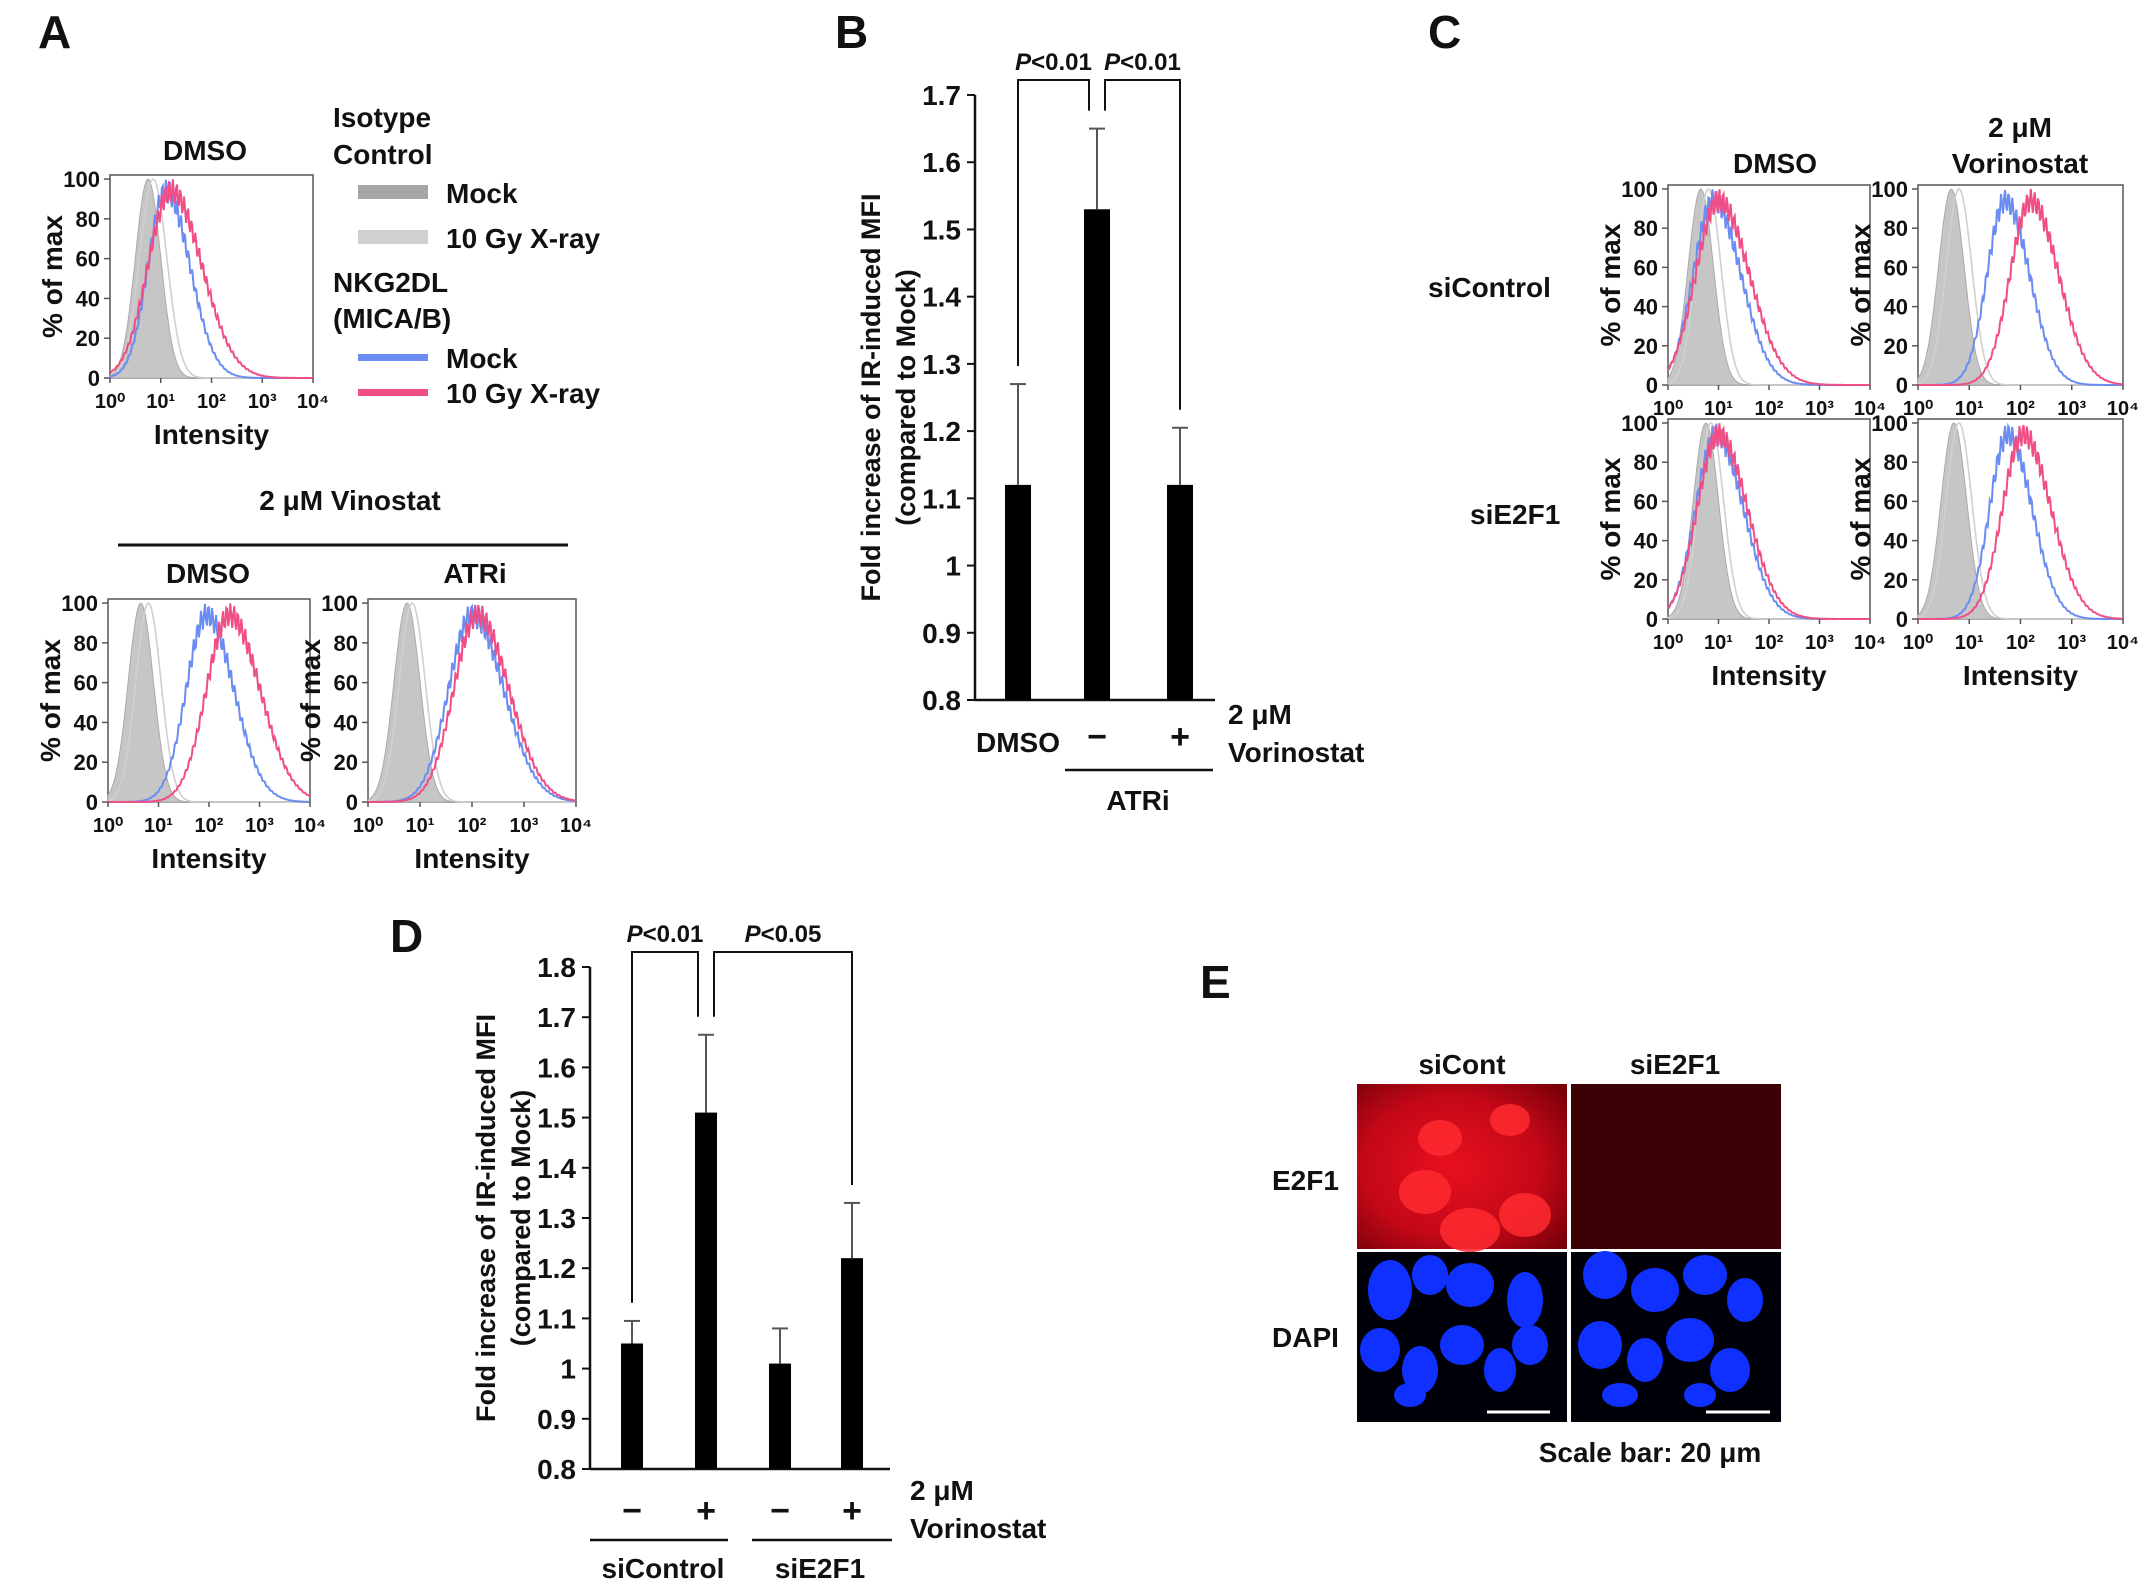 The width and height of the screenshot is (2150, 1585). Describe the element at coordinates (1461, 1064) in the screenshot. I see `panel-e-col1: siCont` at that location.